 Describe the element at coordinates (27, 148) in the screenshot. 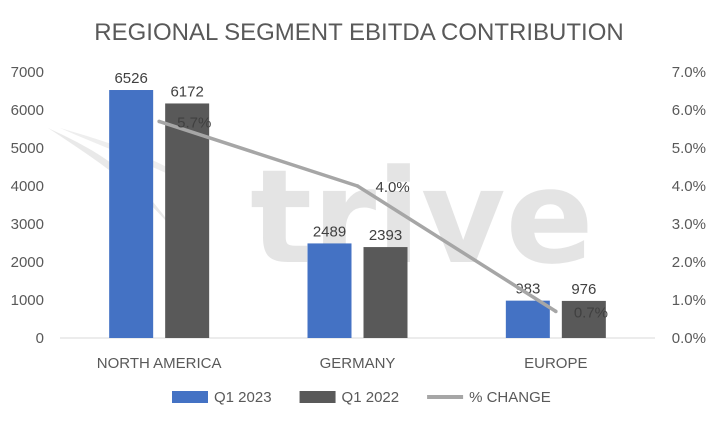

I see `y-tick-label: 5000` at that location.